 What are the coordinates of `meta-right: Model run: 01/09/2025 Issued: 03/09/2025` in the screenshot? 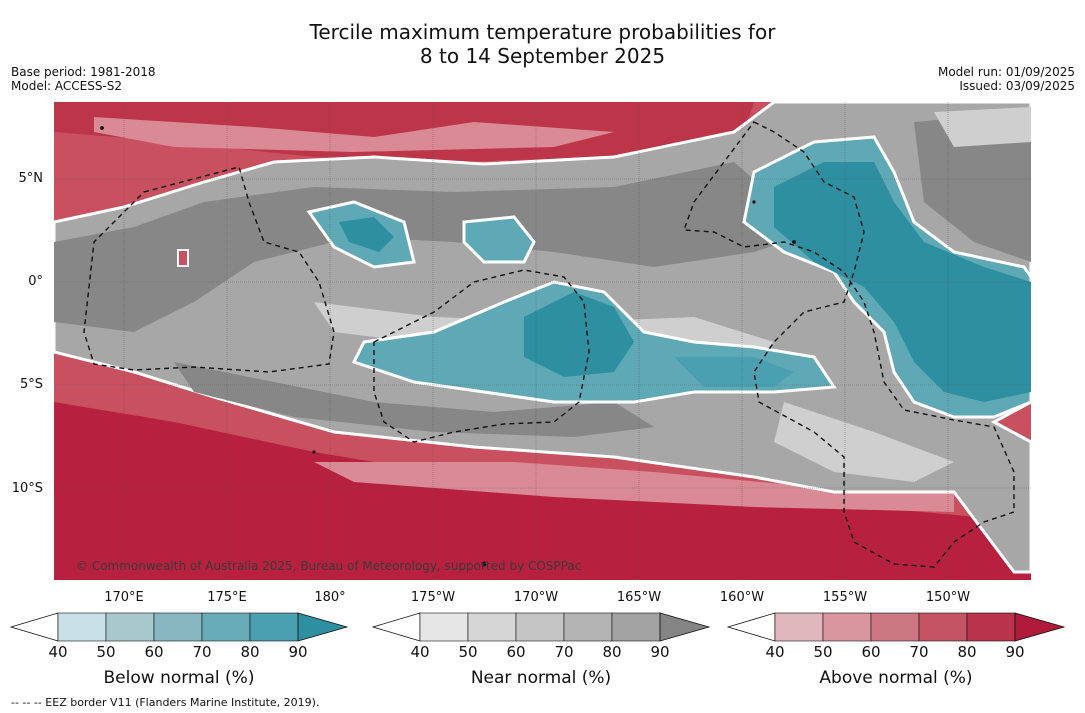 It's located at (1006, 79).